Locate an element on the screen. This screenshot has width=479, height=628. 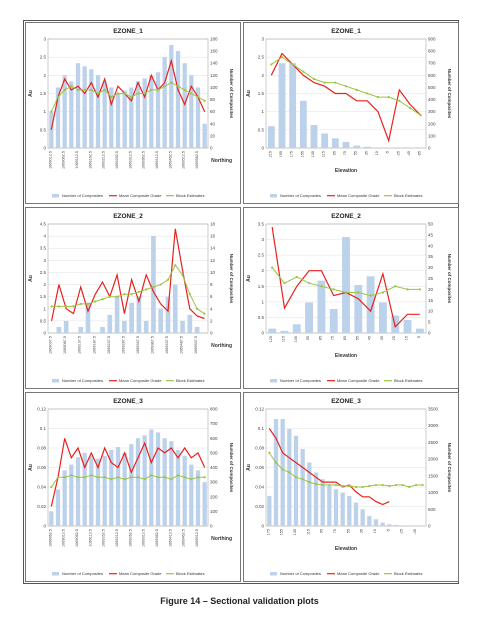
x-axis-label: Elevation is located at coordinates (346, 356).